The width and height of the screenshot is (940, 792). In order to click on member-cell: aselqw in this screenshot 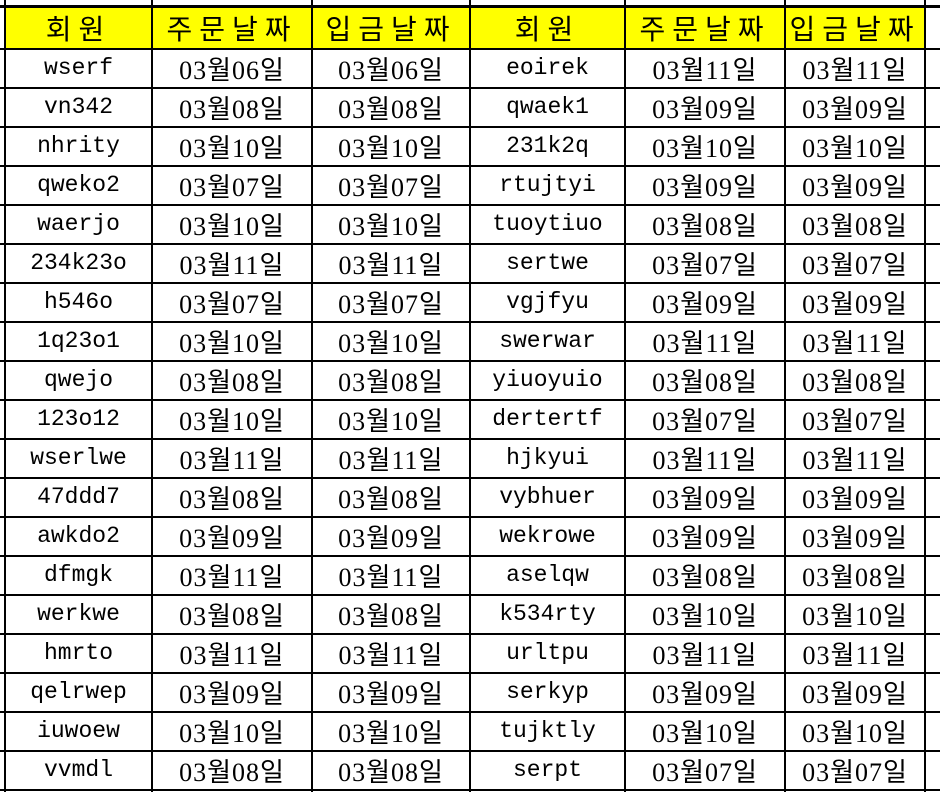, I will do `click(547, 575)`.